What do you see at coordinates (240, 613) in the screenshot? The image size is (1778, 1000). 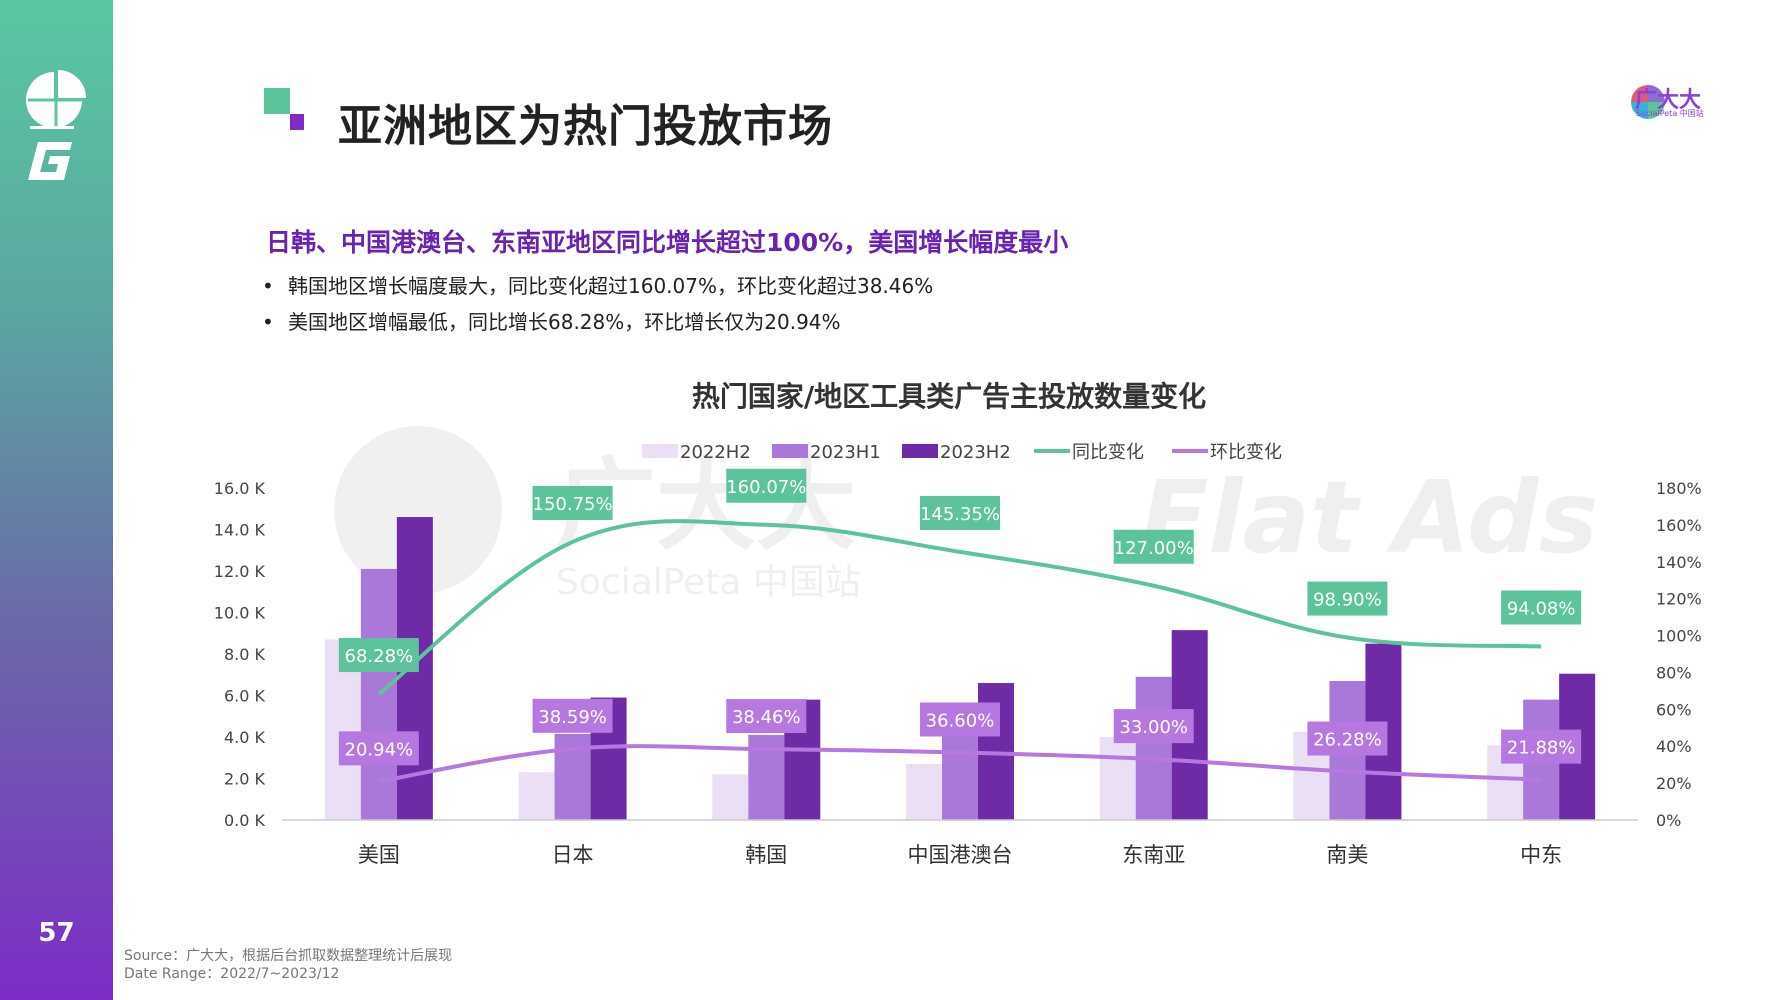 I see `y-left-tick-label: 10.0 K` at bounding box center [240, 613].